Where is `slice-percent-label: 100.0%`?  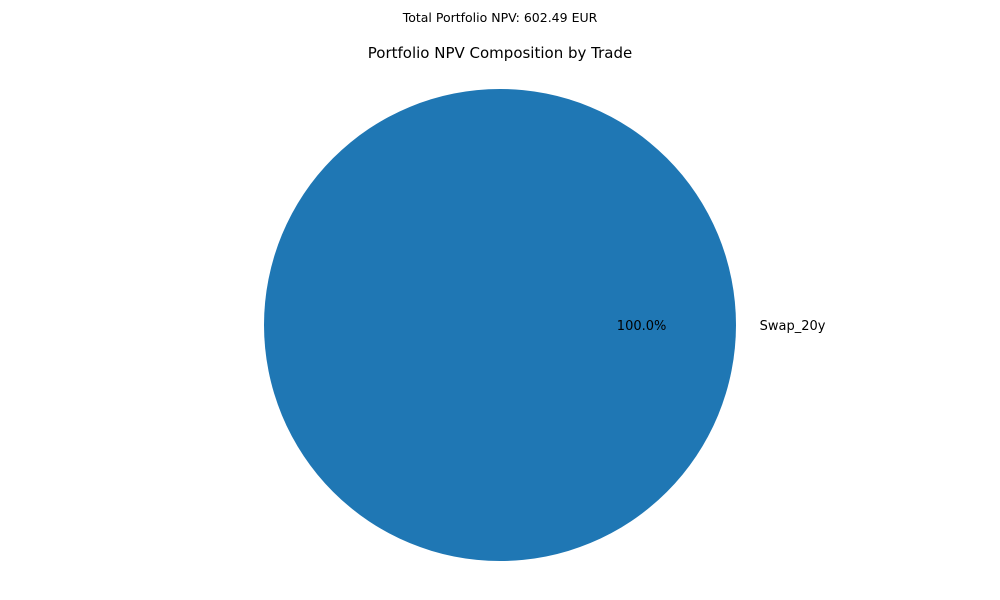
slice-percent-label: 100.0% is located at coordinates (642, 326).